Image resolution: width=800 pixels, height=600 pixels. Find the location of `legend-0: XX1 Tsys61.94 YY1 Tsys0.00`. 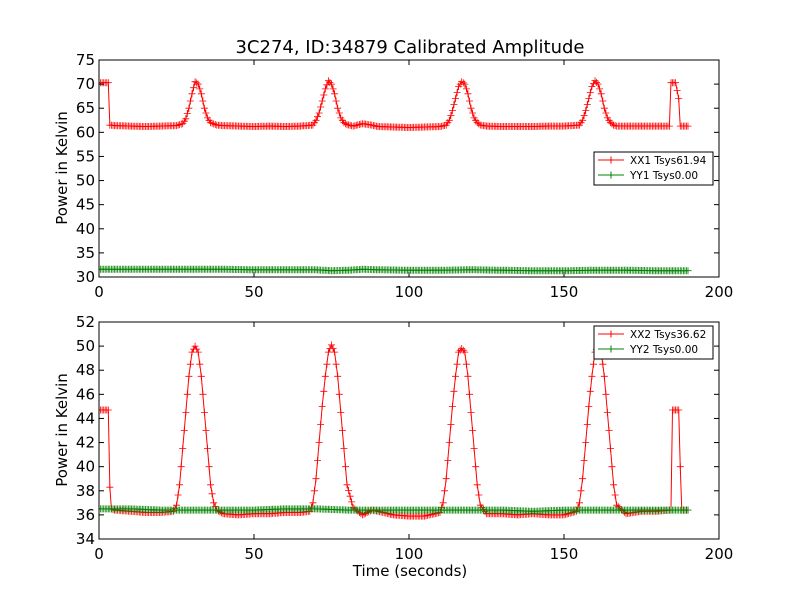

legend-0: XX1 Tsys61.94 YY1 Tsys0.00 is located at coordinates (653, 168).